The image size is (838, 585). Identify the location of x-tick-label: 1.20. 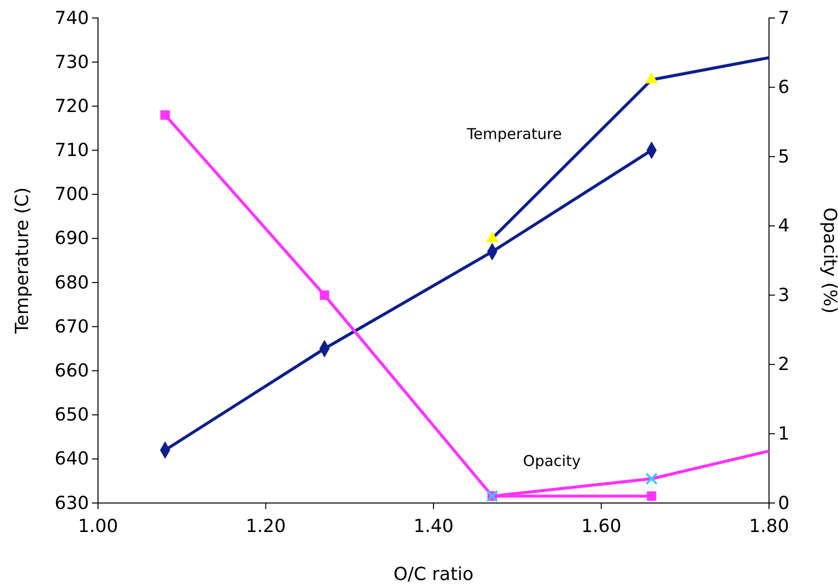
(266, 526).